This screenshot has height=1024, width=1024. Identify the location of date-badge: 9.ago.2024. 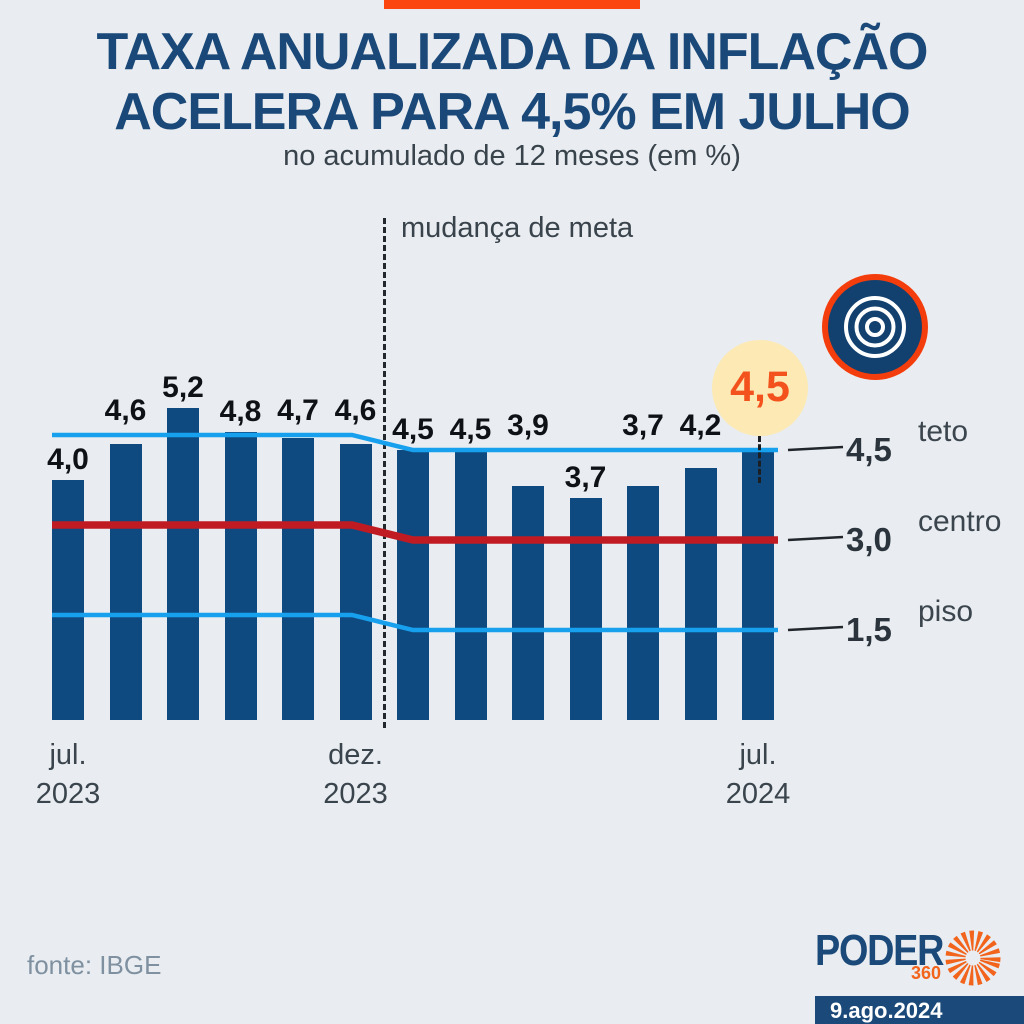
(919, 1010).